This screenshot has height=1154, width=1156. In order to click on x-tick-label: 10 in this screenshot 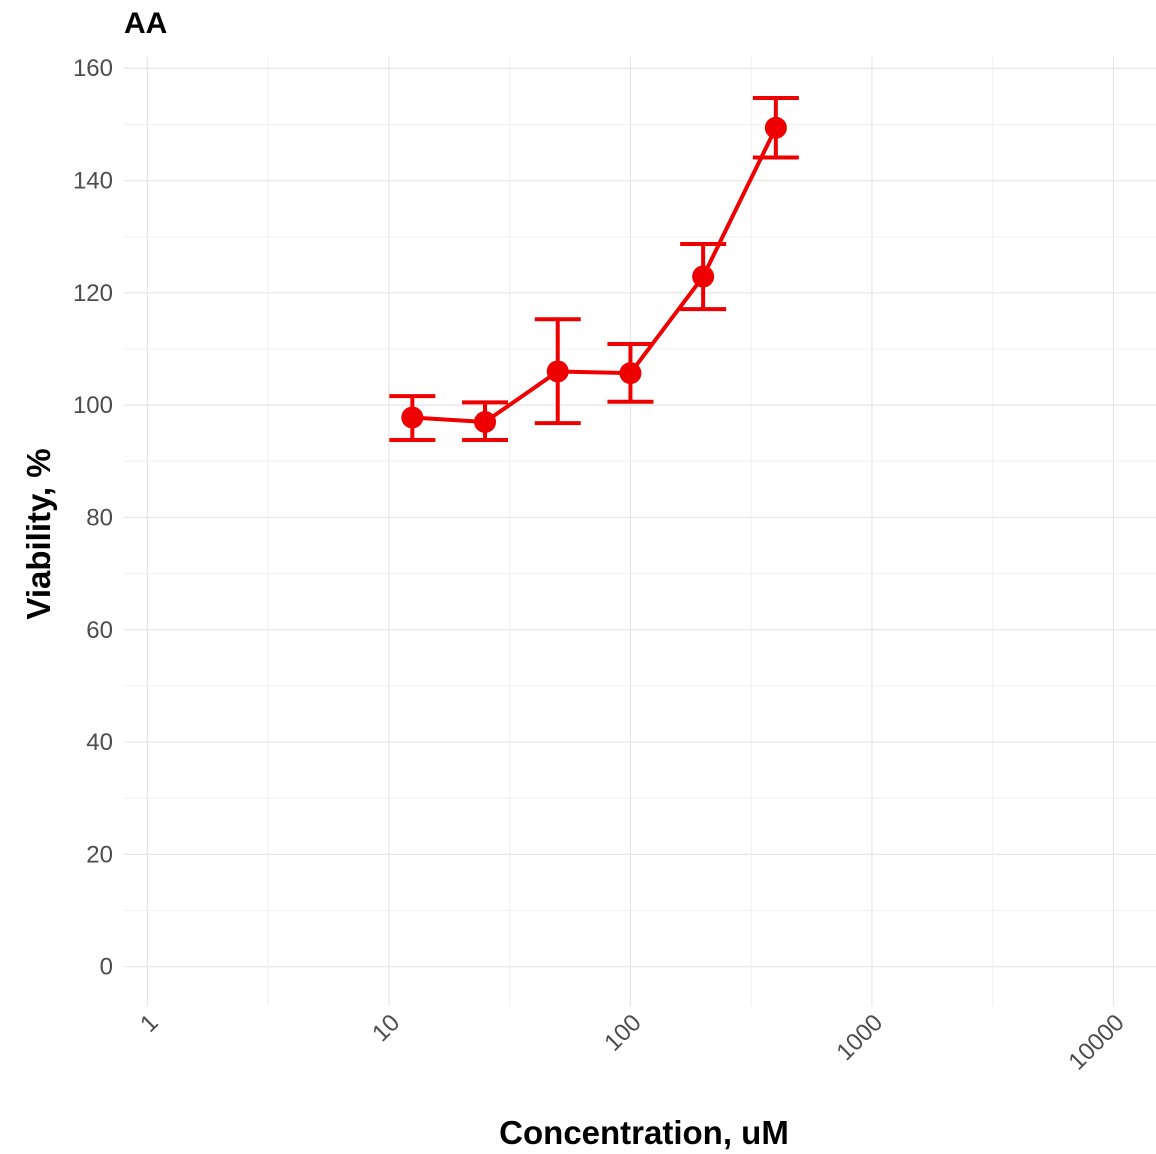, I will do `click(386, 1028)`.